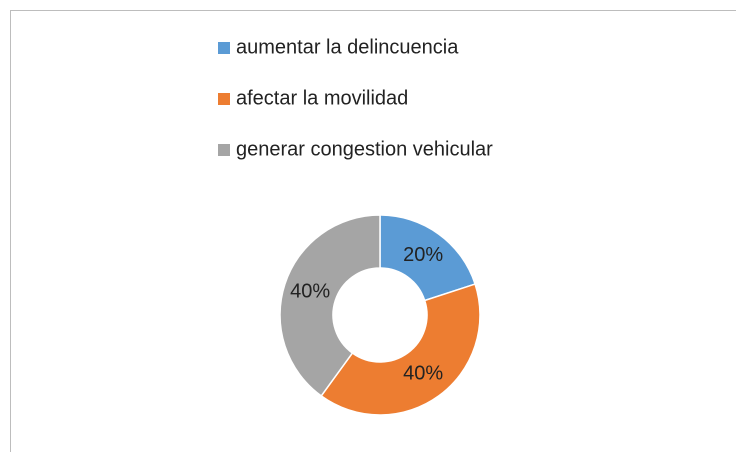  Describe the element at coordinates (322, 98) in the screenshot. I see `legend-label: afectar la movilidad` at that location.